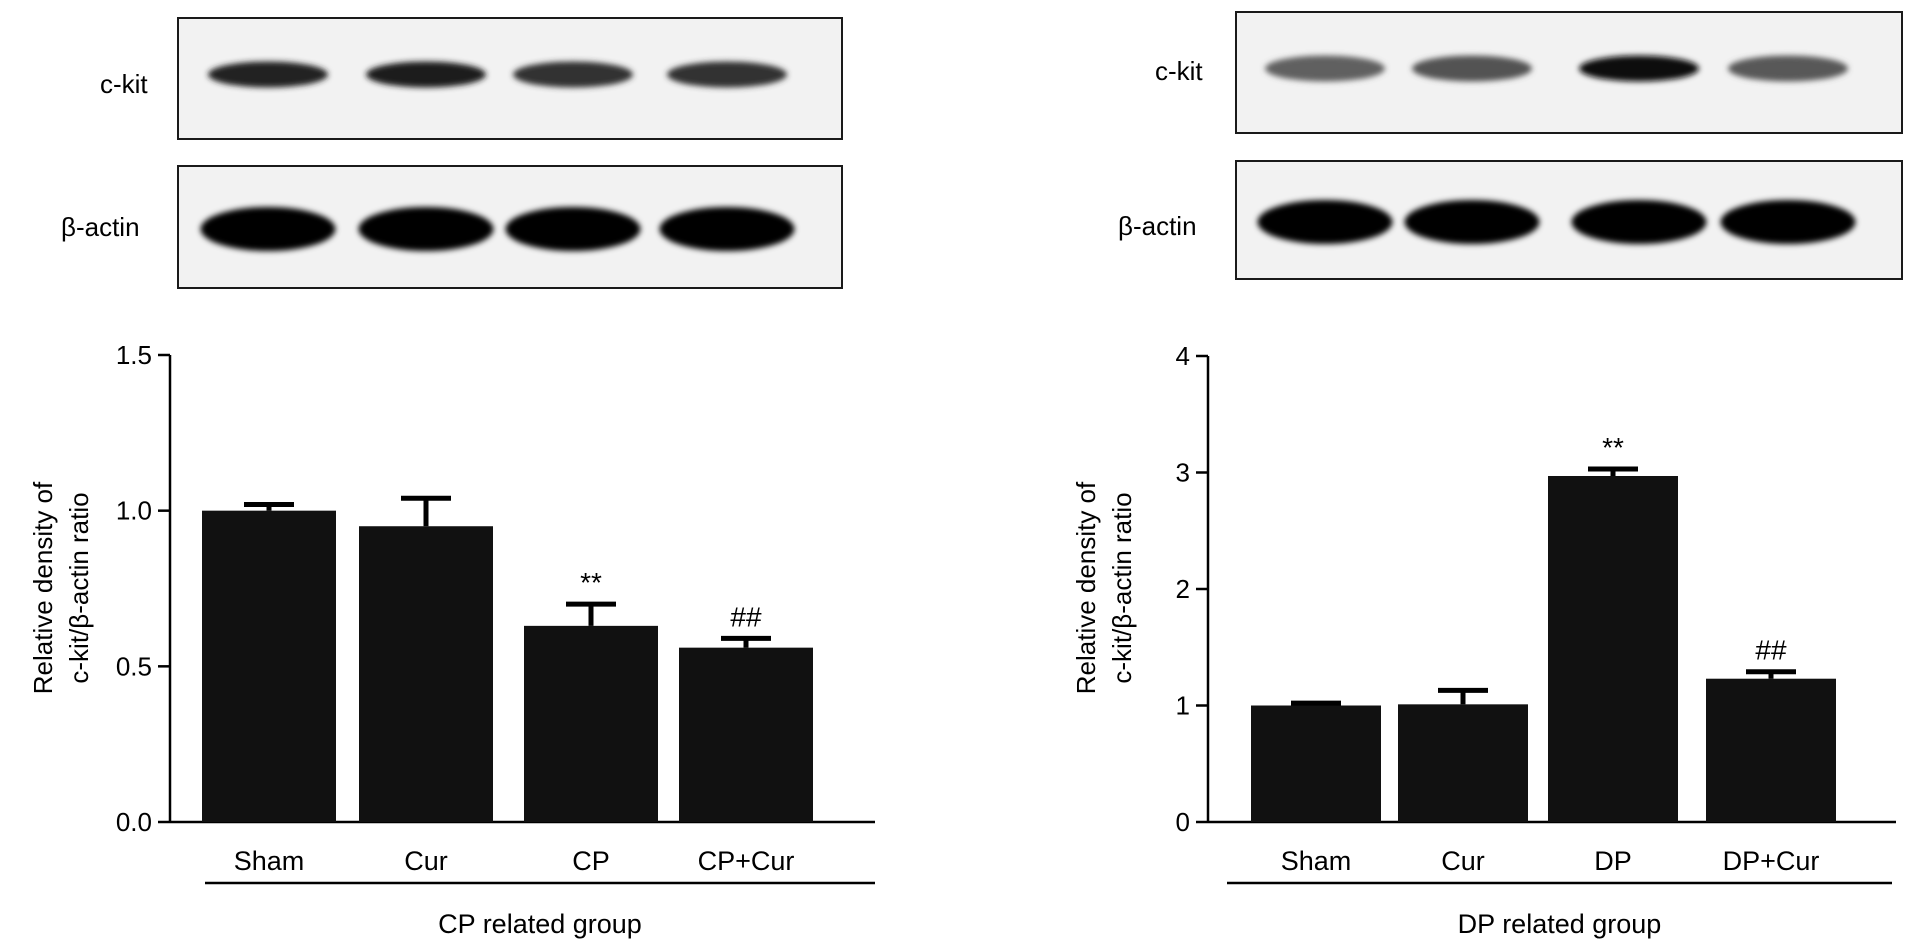 This screenshot has height=949, width=1913. Describe the element at coordinates (1613, 861) in the screenshot. I see `x-tick-label: DP` at that location.